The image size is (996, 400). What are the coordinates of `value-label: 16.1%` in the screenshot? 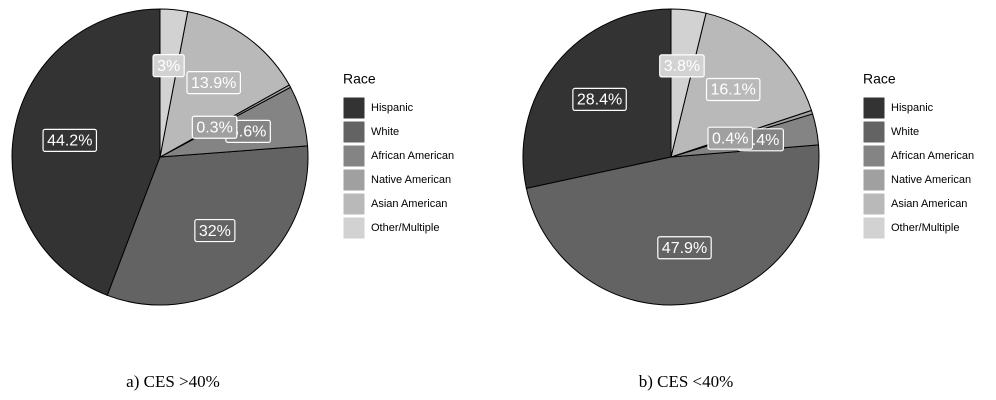 It's located at (732, 90).